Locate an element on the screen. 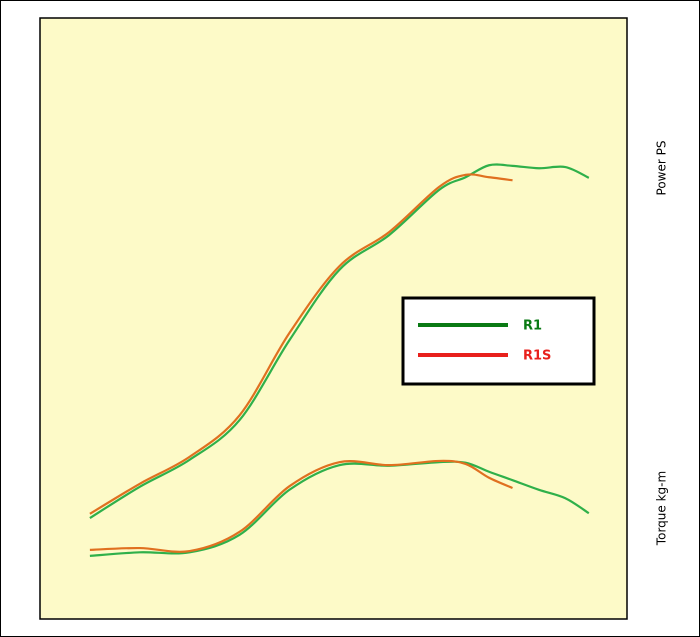  legend-label: R1S is located at coordinates (537, 356).